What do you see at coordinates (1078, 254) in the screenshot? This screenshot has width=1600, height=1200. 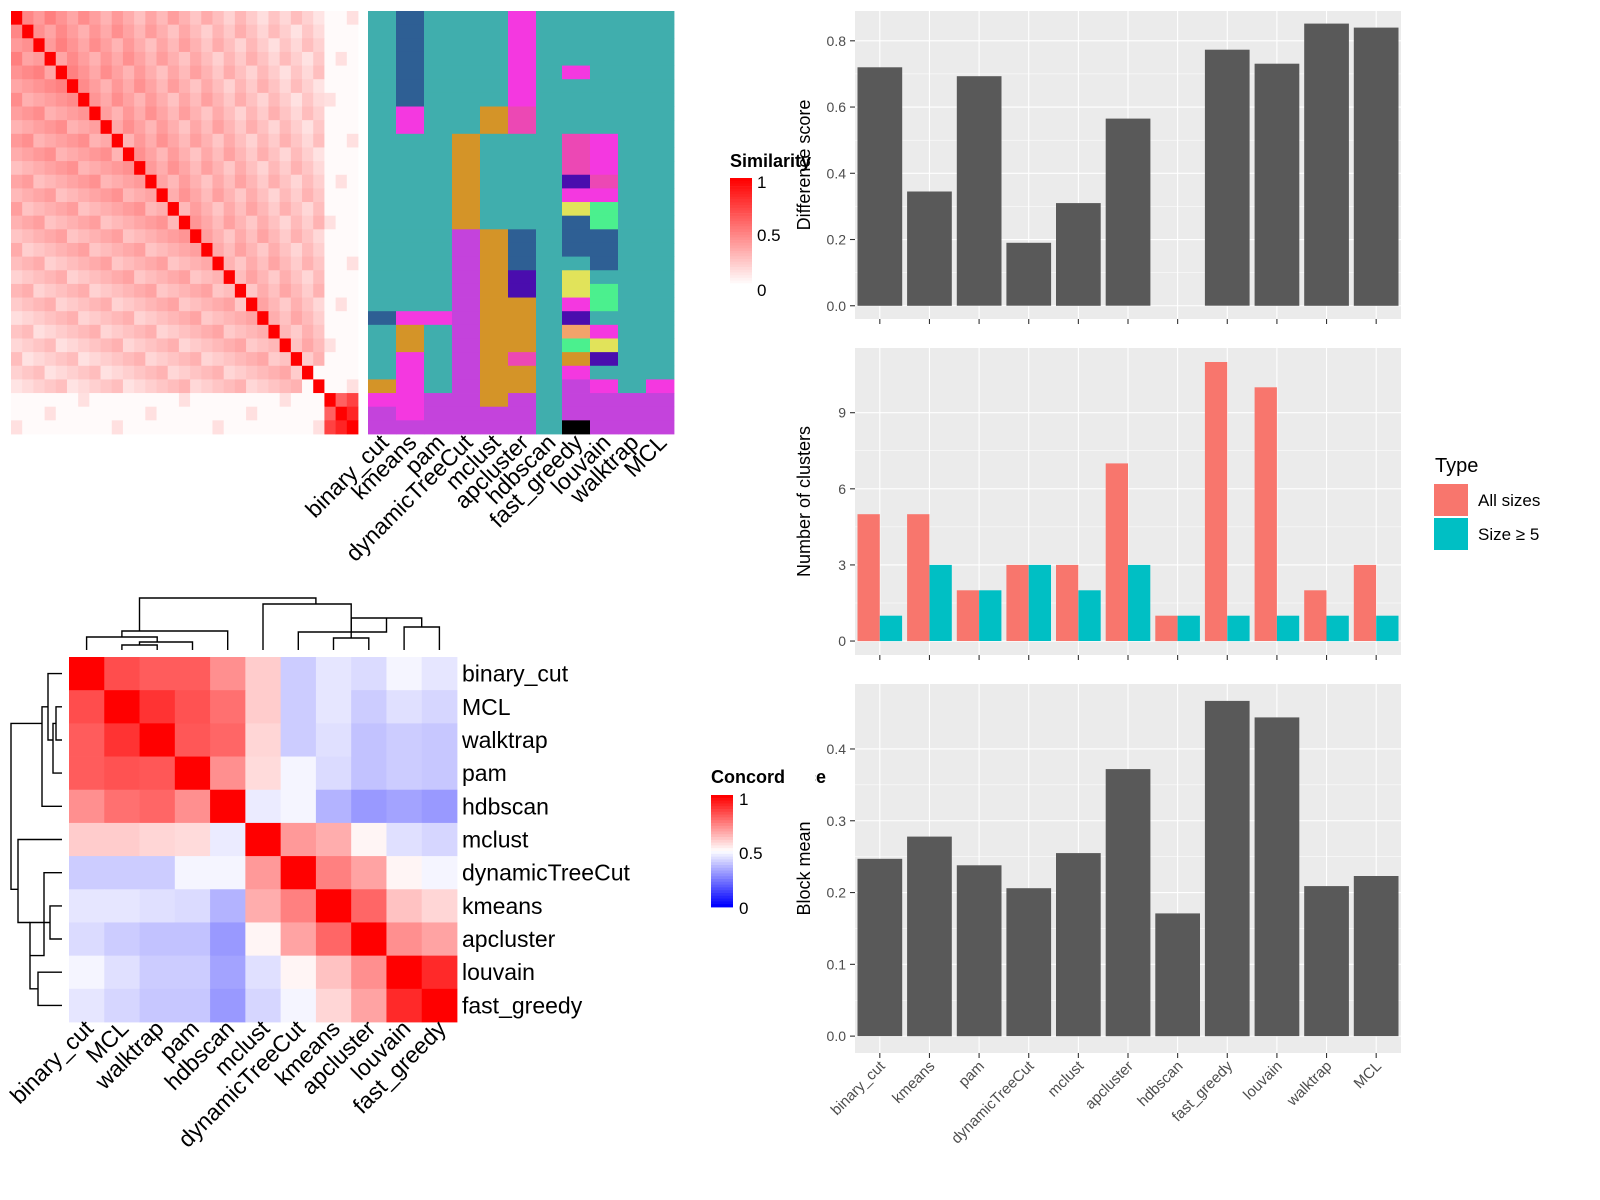 I see `bar-difference-score-mclust` at bounding box center [1078, 254].